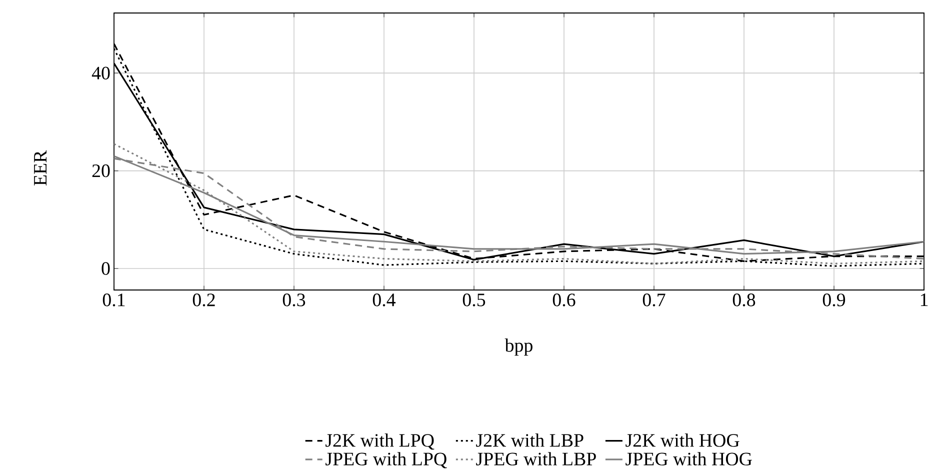 The width and height of the screenshot is (928, 473). What do you see at coordinates (536, 459) in the screenshot?
I see `legend-label: JPEG with LBP` at bounding box center [536, 459].